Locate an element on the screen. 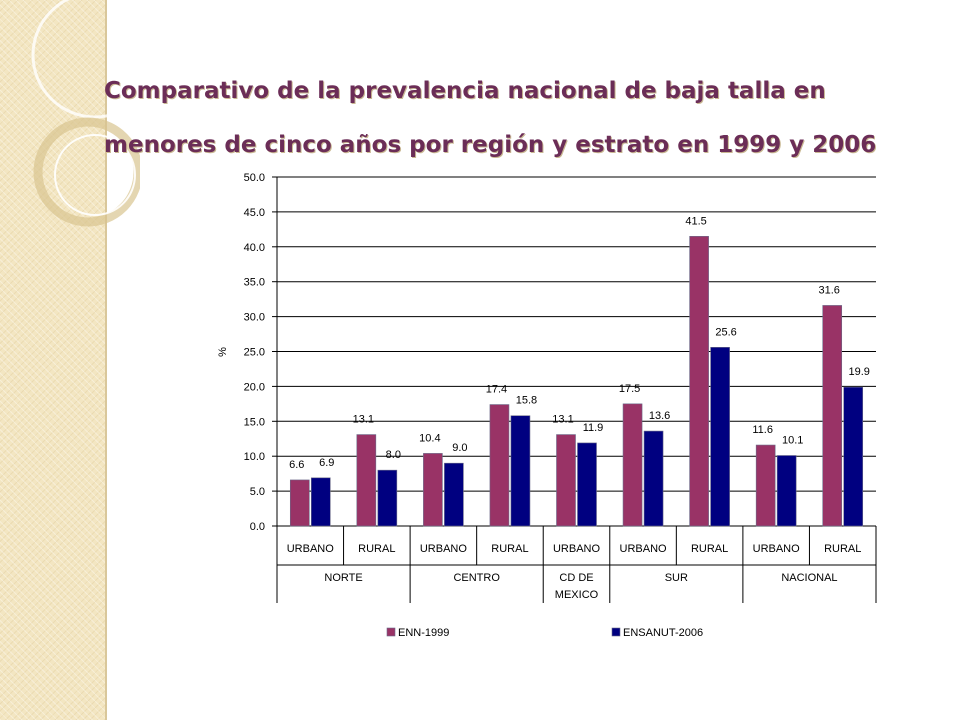 This screenshot has width=960, height=720. decorative-circles is located at coordinates (85, 113).